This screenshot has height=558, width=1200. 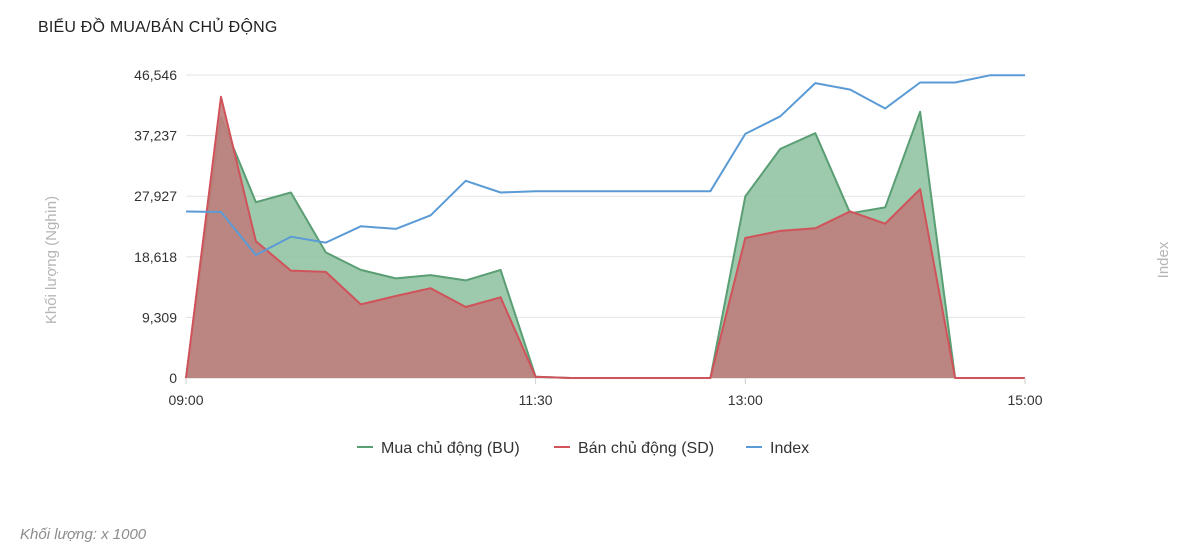 What do you see at coordinates (155, 136) in the screenshot?
I see `y-tick-label: 37,237` at bounding box center [155, 136].